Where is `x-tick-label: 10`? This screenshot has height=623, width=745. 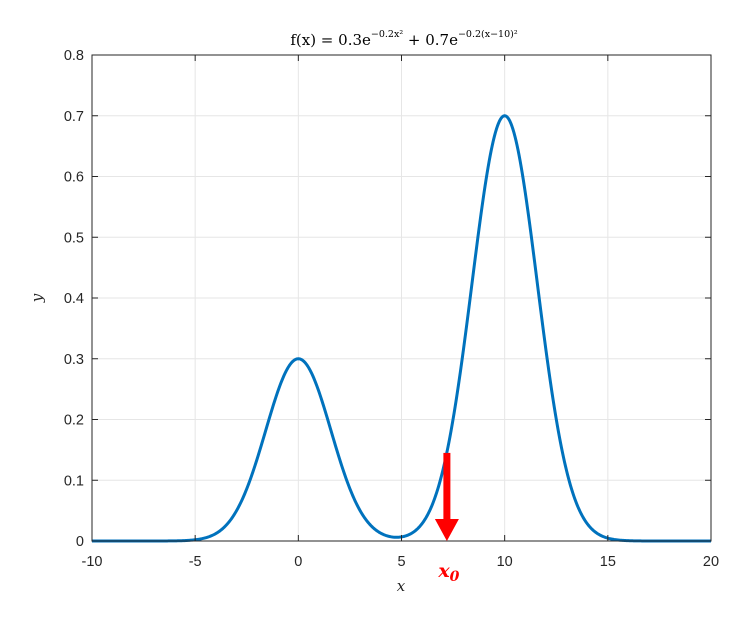
x-tick-label: 10 is located at coordinates (505, 562).